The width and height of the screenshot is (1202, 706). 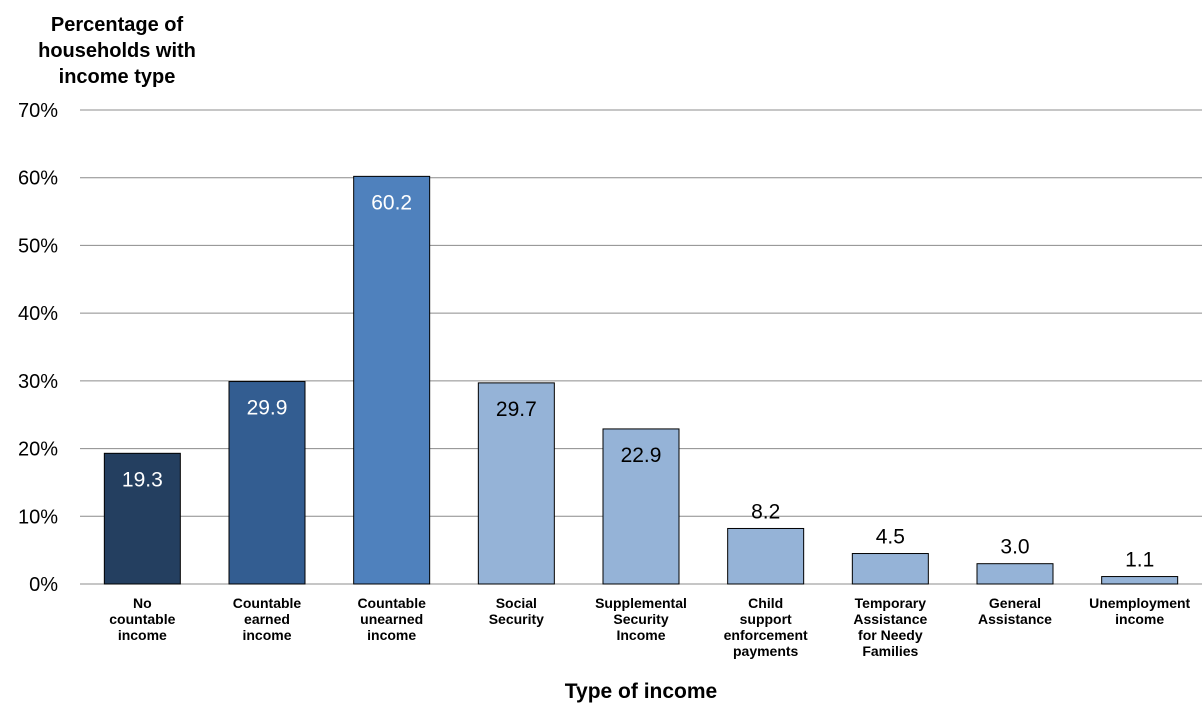 I want to click on category-label-line: Unemployment, so click(x=1139, y=603).